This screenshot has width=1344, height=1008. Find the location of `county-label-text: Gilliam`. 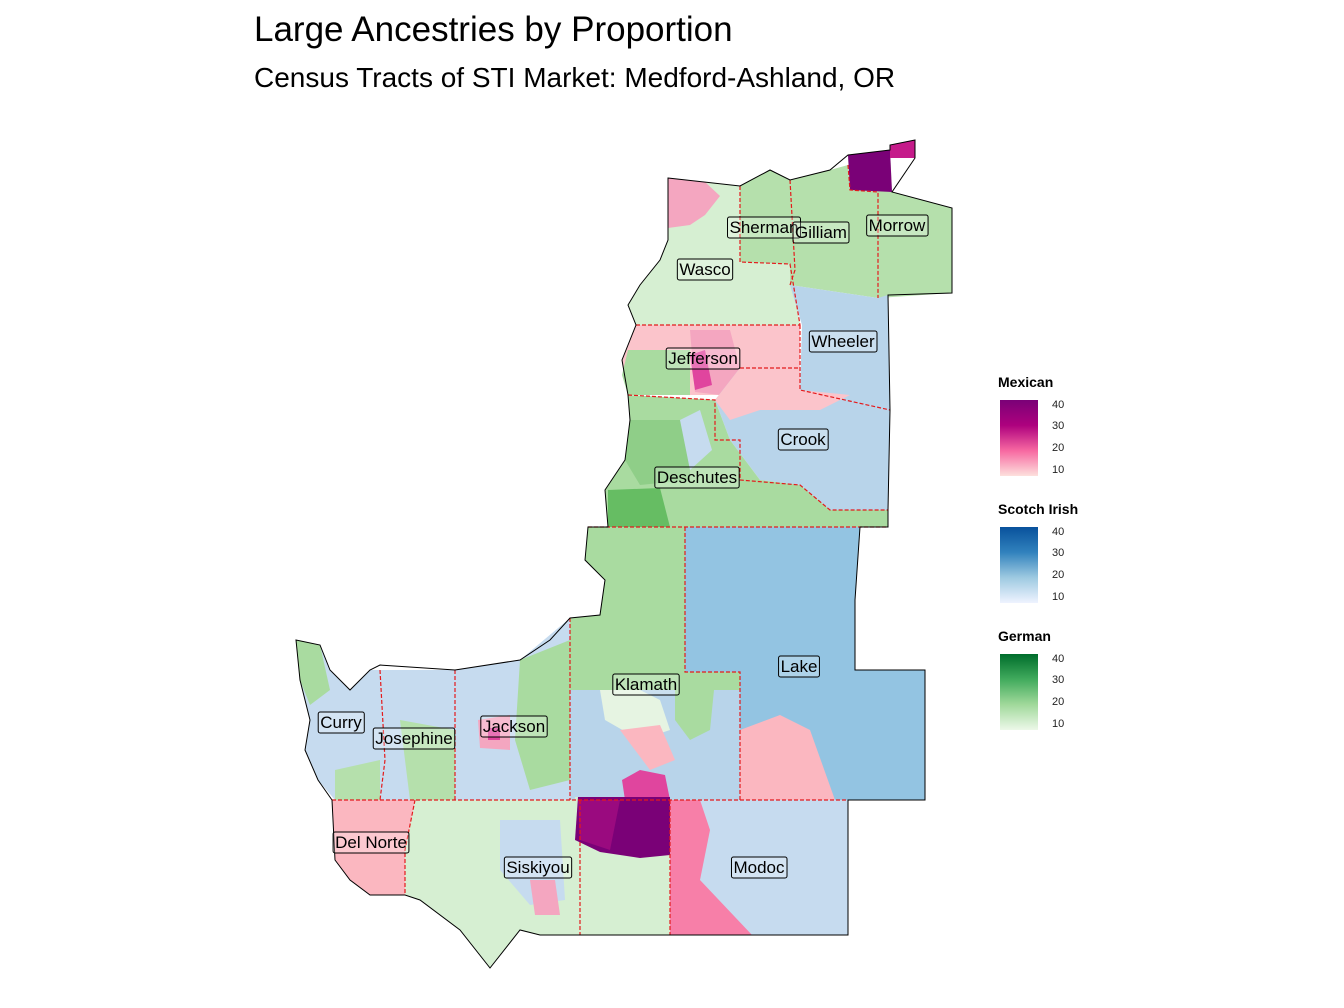

county-label-text: Gilliam is located at coordinates (821, 232).